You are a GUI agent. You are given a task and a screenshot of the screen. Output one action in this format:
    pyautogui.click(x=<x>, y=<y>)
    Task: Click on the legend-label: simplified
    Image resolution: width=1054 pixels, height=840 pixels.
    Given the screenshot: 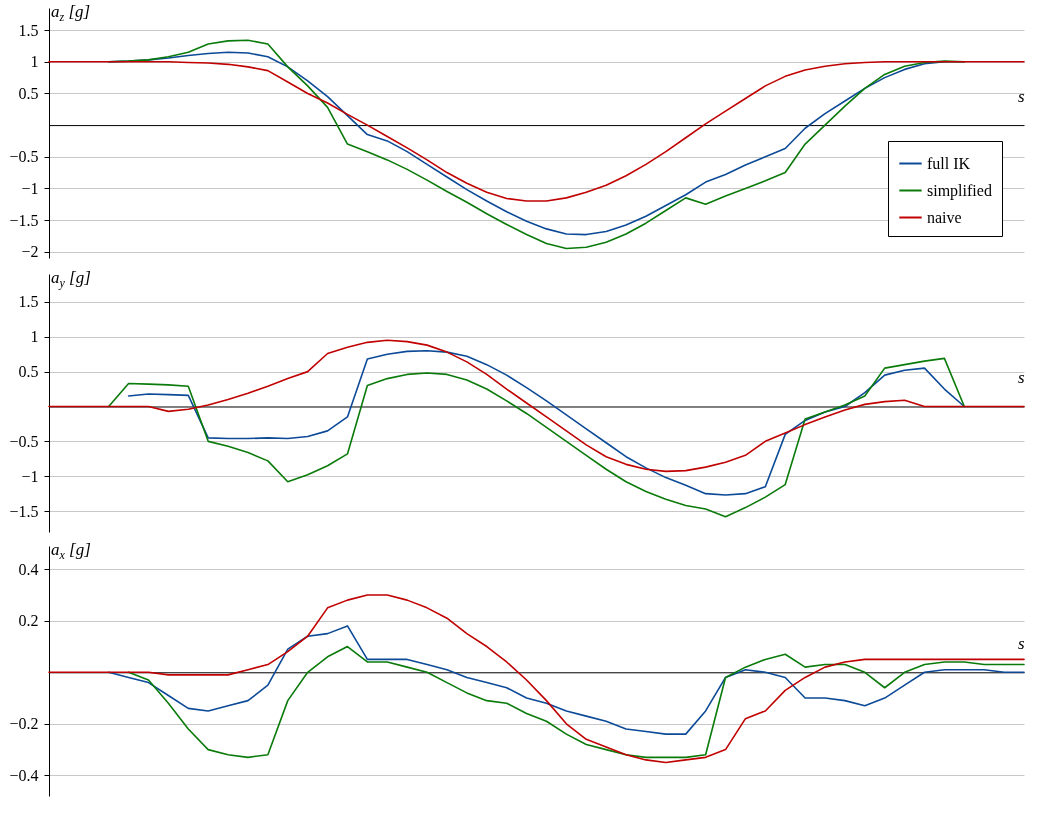 What is the action you would take?
    pyautogui.click(x=959, y=190)
    